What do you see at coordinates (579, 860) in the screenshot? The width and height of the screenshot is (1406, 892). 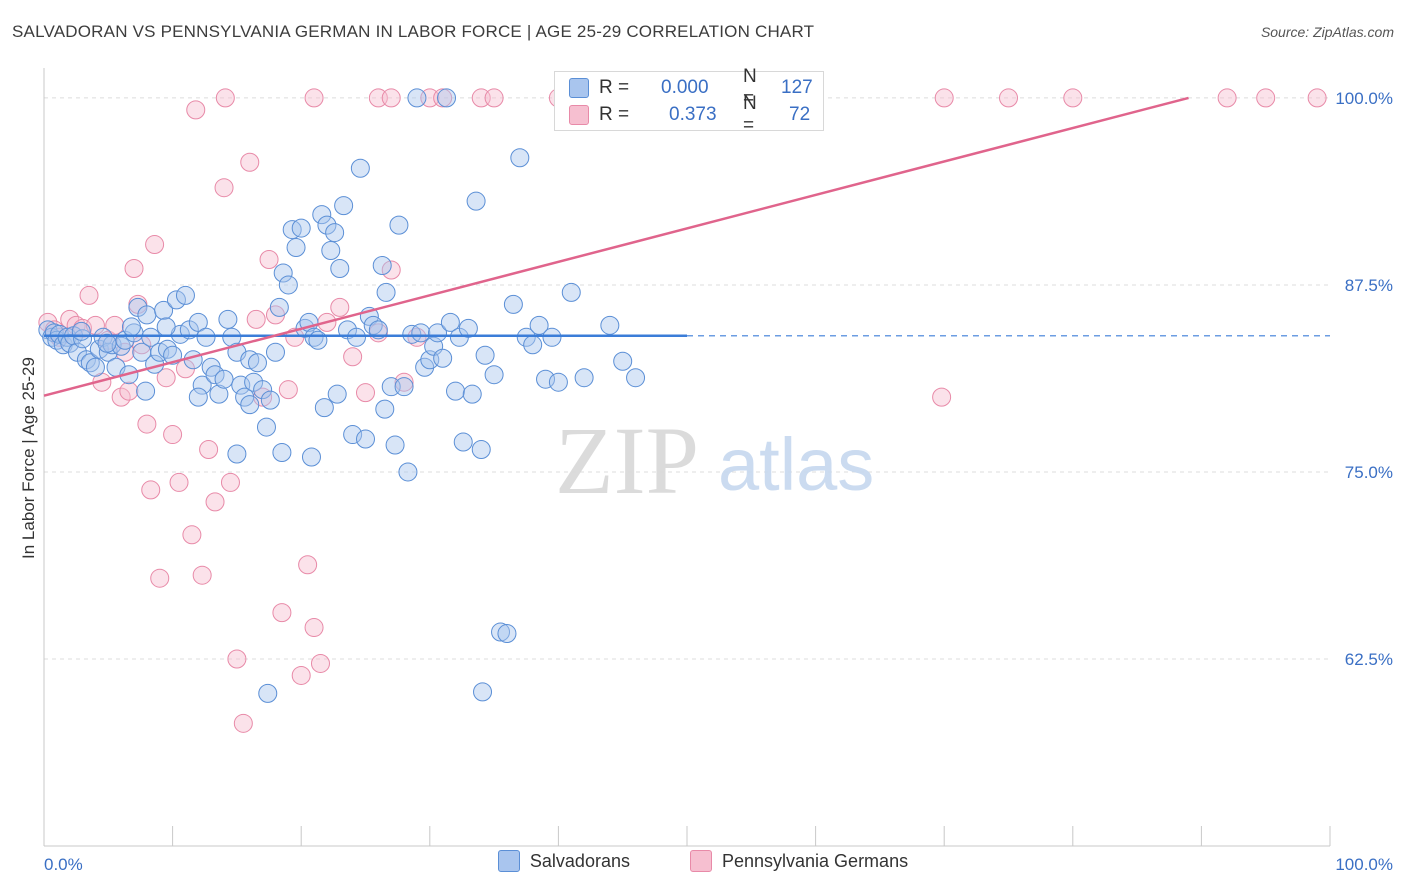 I see `legend-label: Salvadorans` at bounding box center [579, 860].